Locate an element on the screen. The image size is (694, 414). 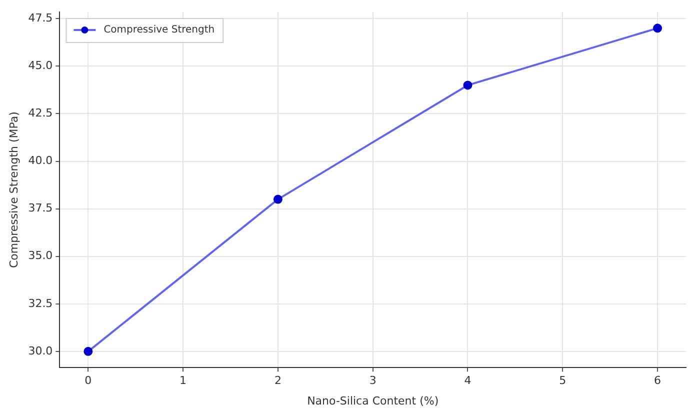
y-tick-label: 40.0 is located at coordinates (40, 161).